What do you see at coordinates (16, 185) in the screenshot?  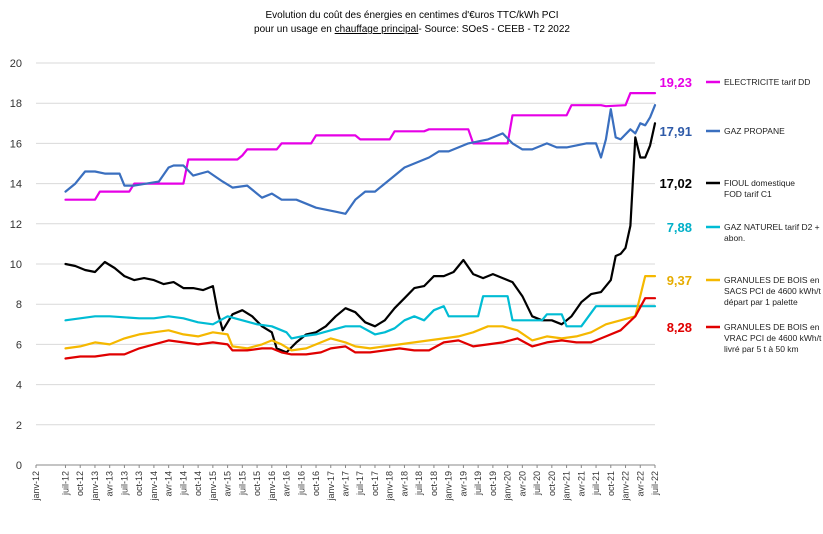 I see `y-tick-label: 14` at bounding box center [16, 185].